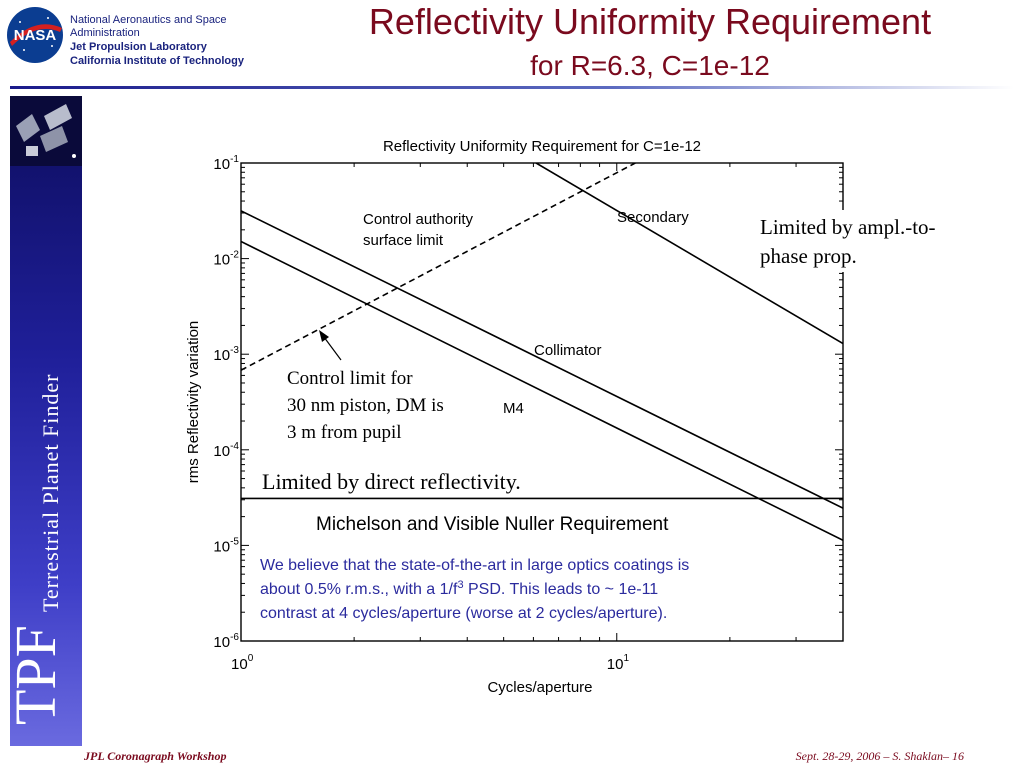 The image size is (1024, 768). Describe the element at coordinates (350, 378) in the screenshot. I see `annotation-piston-1: Control limit for` at that location.